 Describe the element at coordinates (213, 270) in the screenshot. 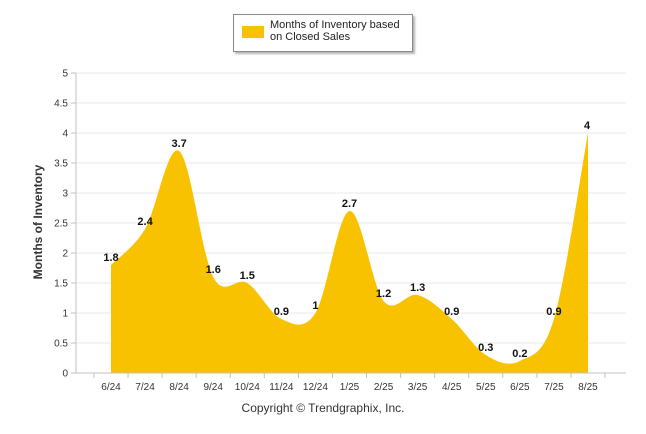

I see `data-label: 1.6` at that location.